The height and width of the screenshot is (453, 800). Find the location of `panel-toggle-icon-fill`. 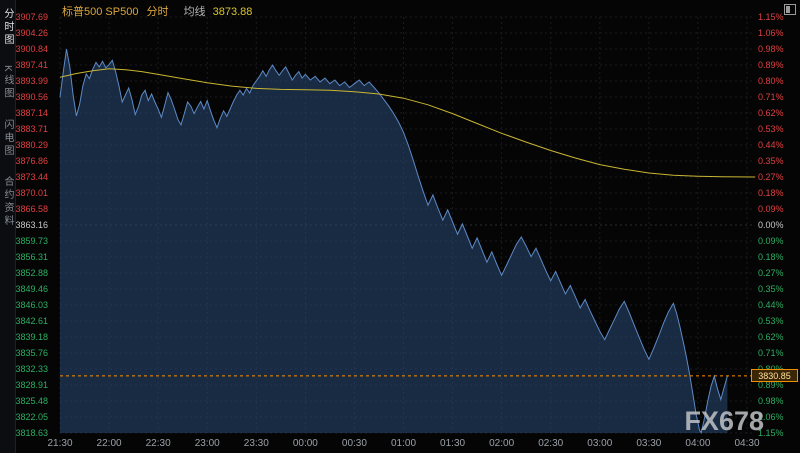

panel-toggle-icon-fill is located at coordinates (788, 9).